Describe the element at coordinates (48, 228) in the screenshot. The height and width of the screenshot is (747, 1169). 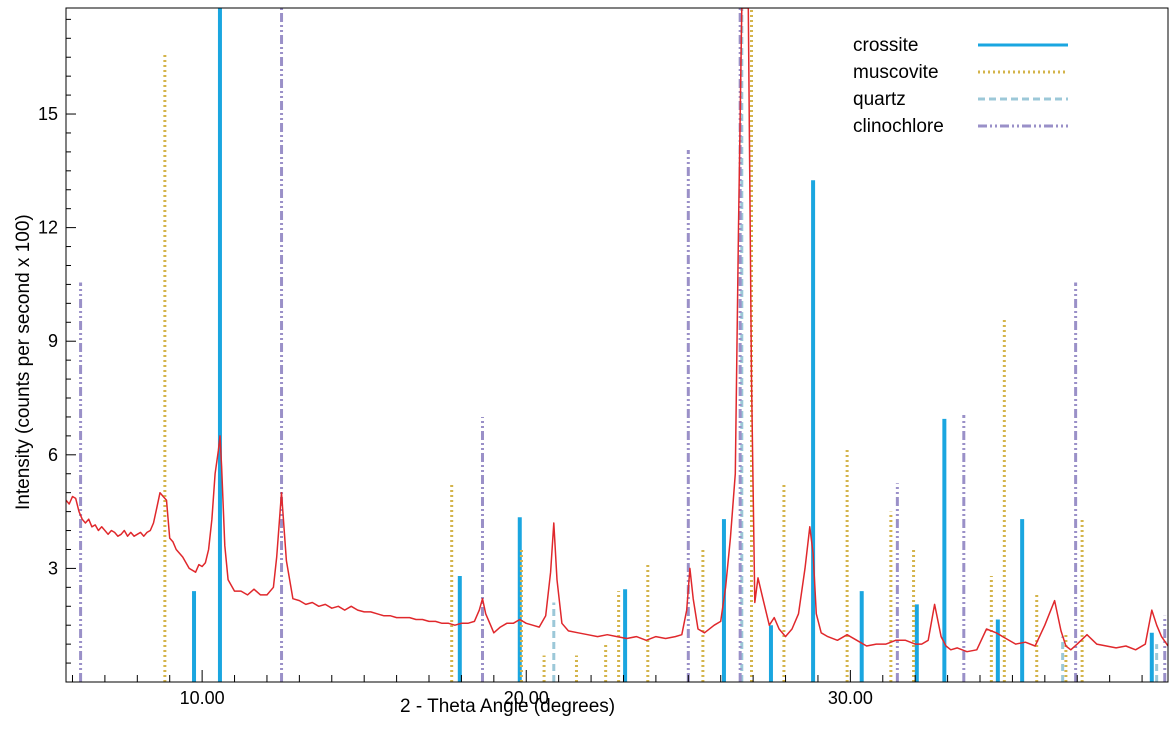
I see `y-tick-label: 12` at that location.